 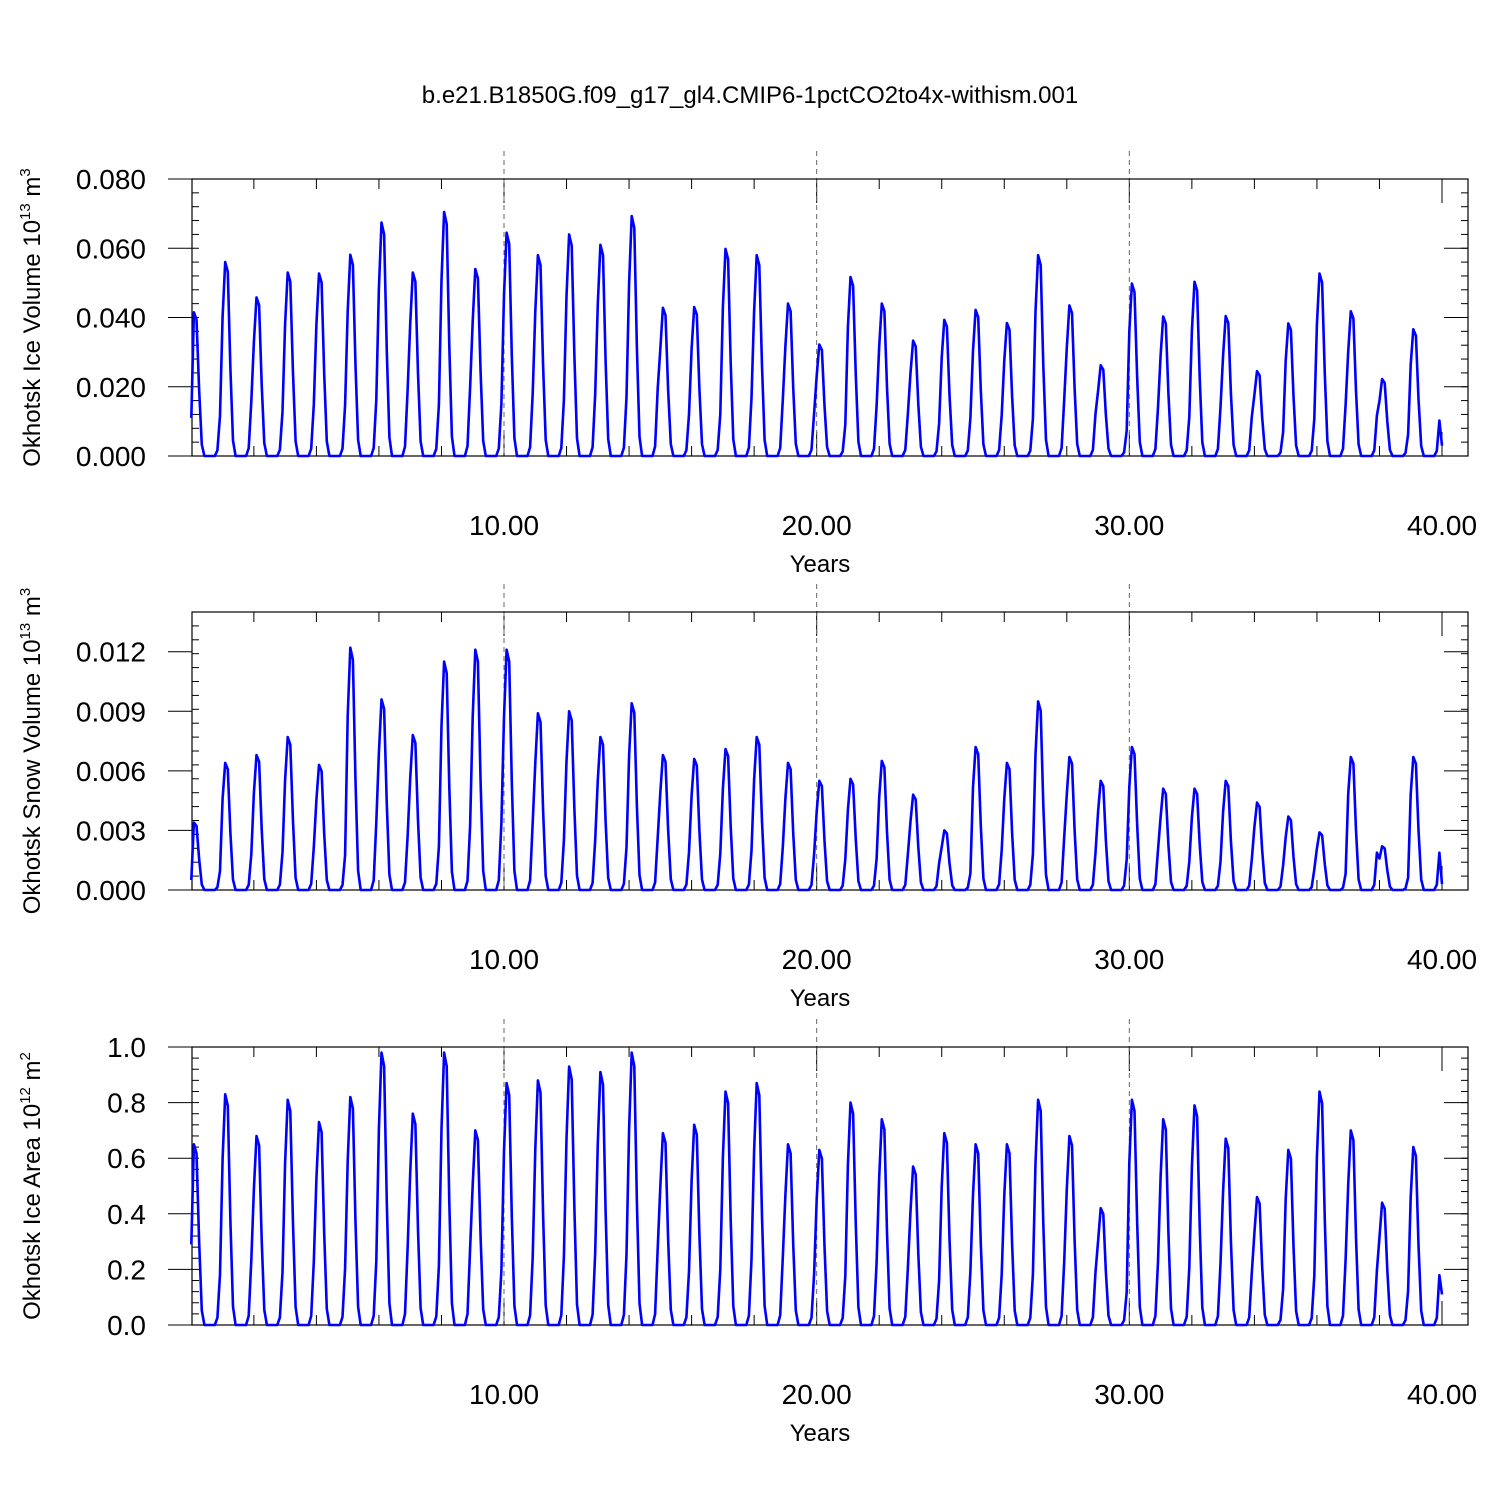 What do you see at coordinates (126, 1158) in the screenshot?
I see `y-tick-label: 0.6` at bounding box center [126, 1158].